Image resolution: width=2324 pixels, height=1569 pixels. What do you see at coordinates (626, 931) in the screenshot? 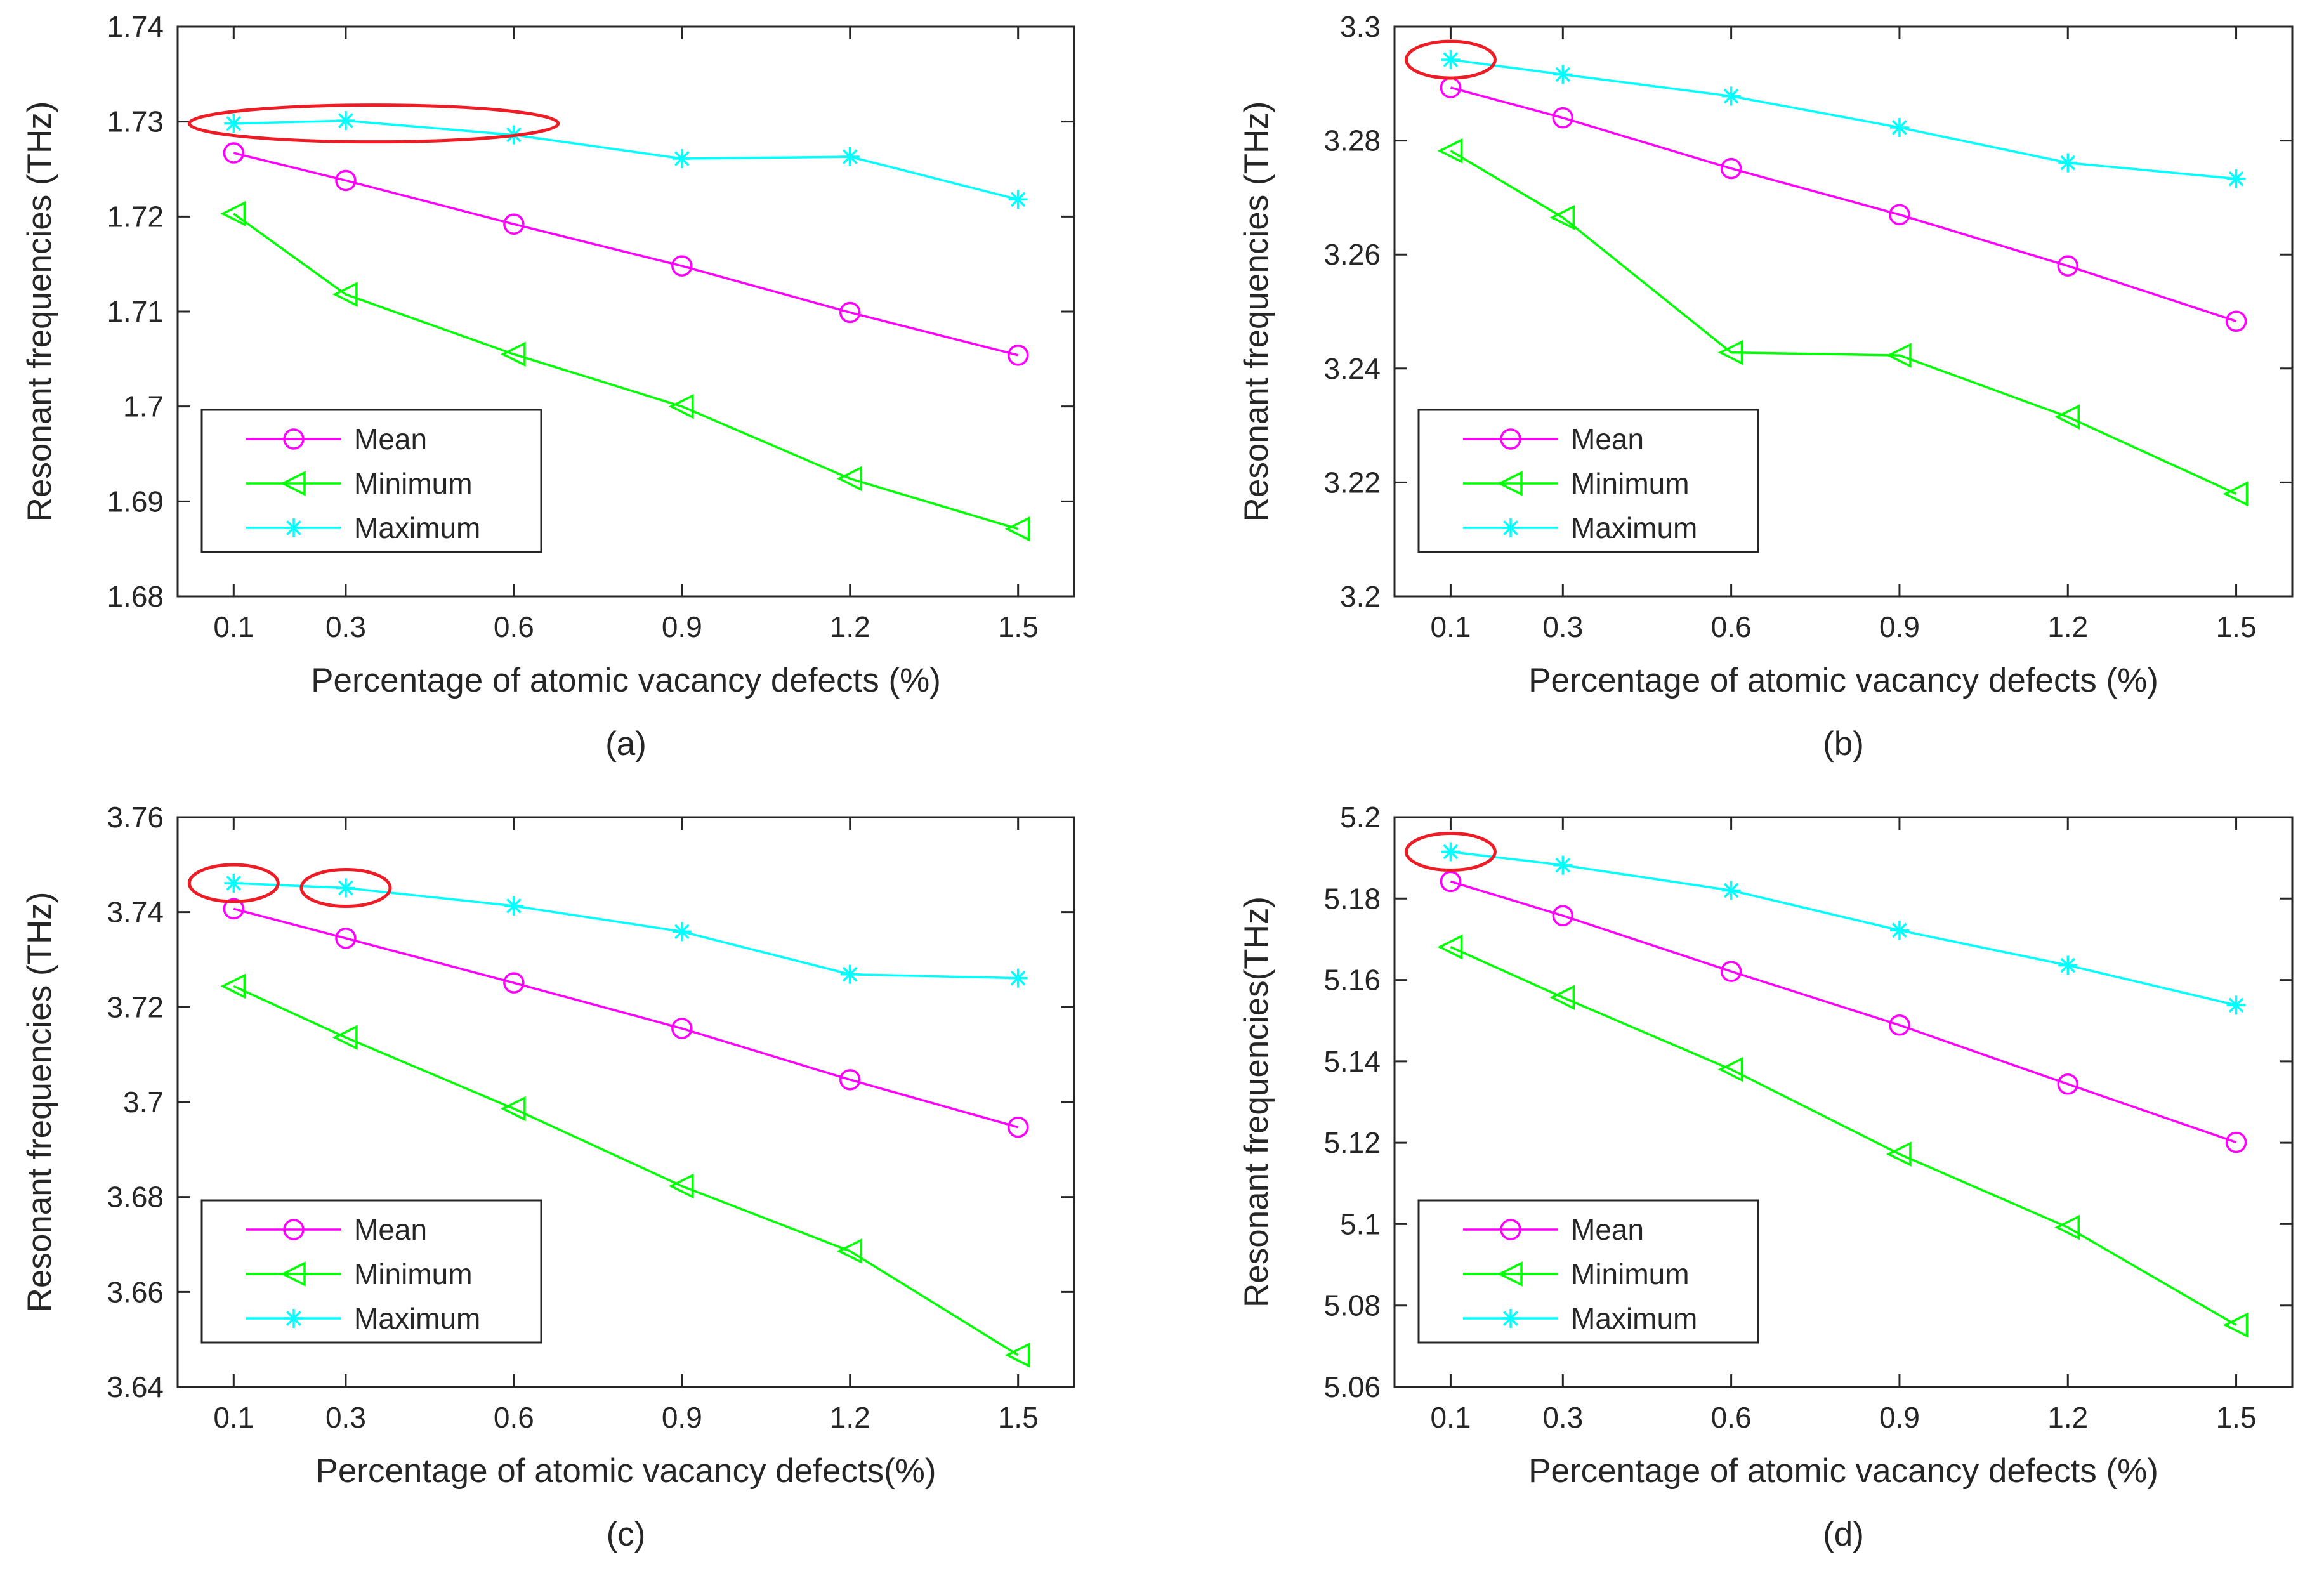
I see `series-maximum` at bounding box center [626, 931].